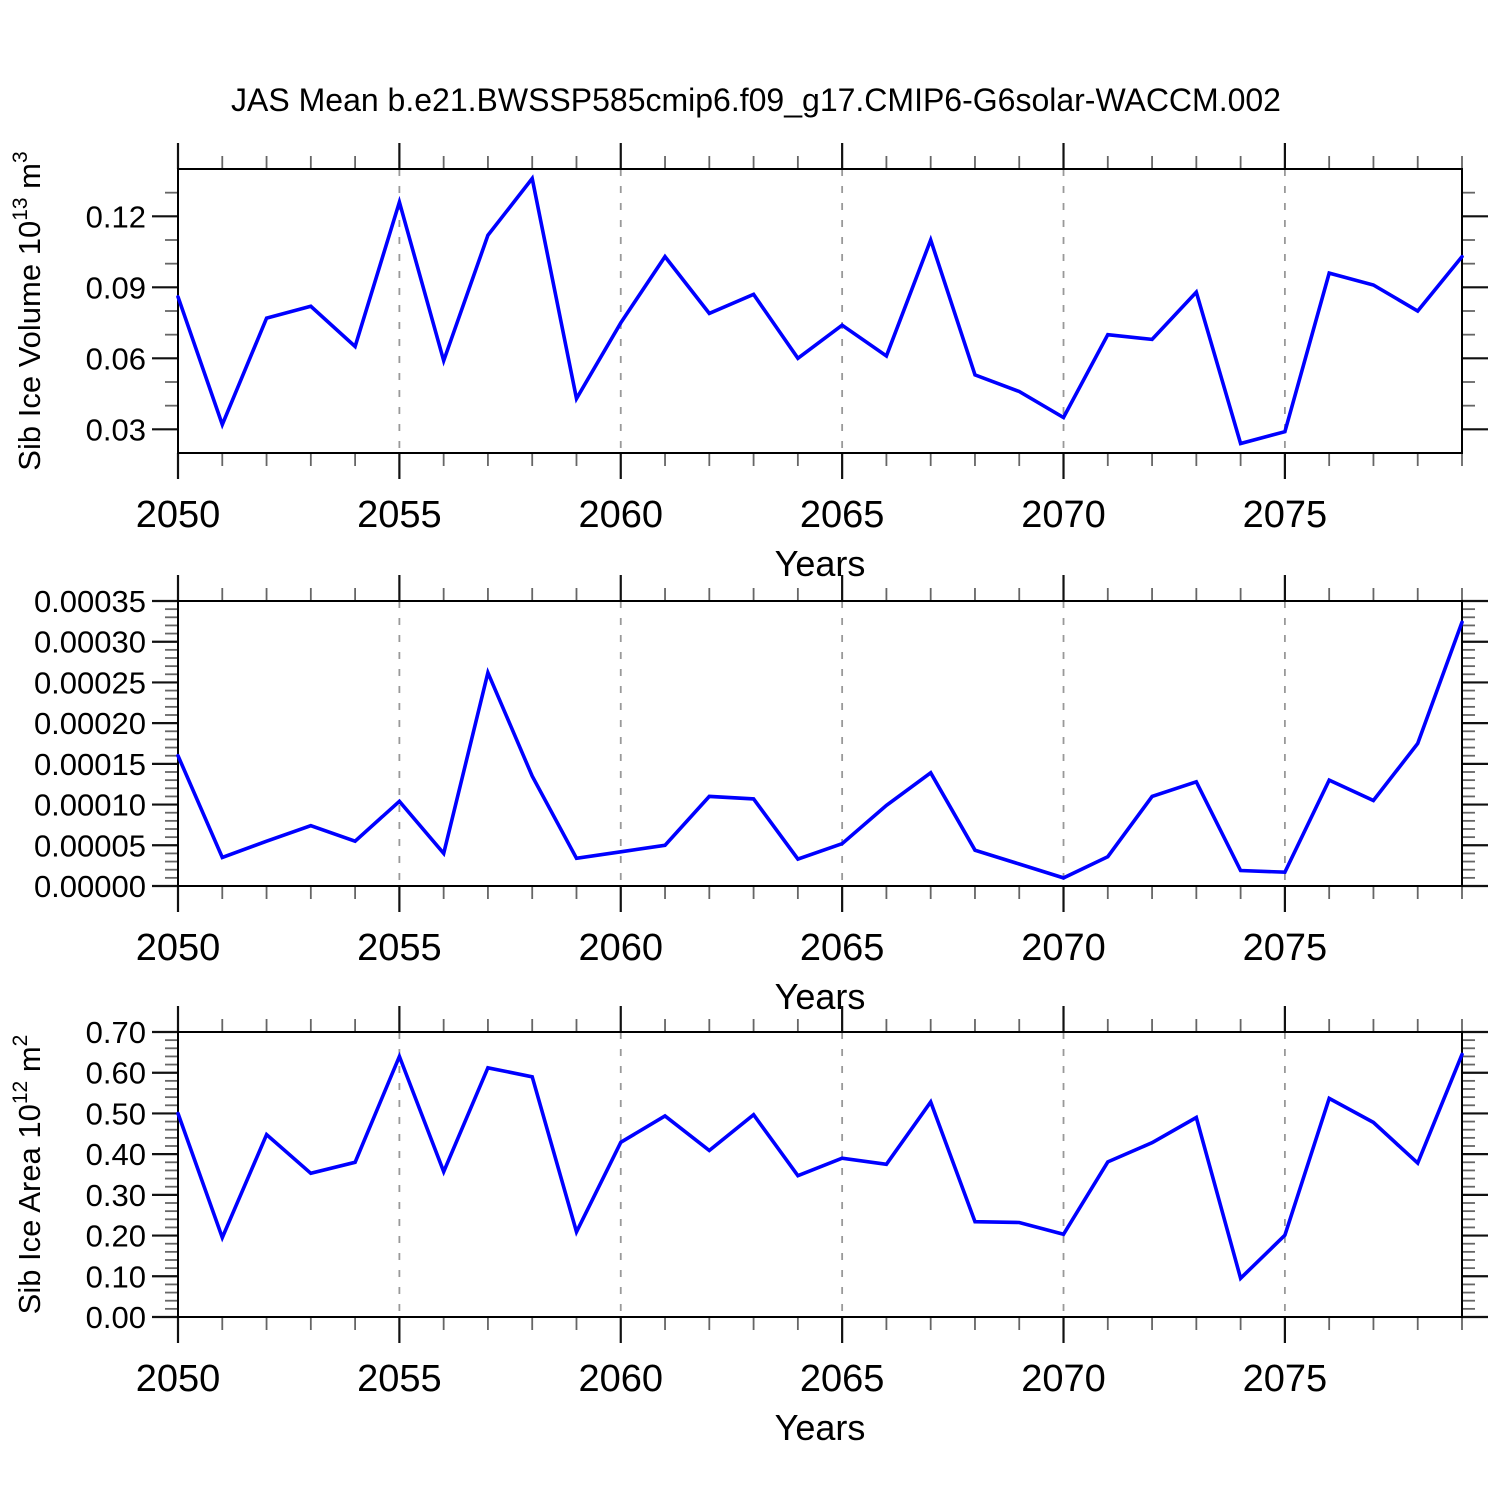 Image resolution: width=1500 pixels, height=1500 pixels. What do you see at coordinates (116, 287) in the screenshot?
I see `y-tick-label: 0.09` at bounding box center [116, 287].